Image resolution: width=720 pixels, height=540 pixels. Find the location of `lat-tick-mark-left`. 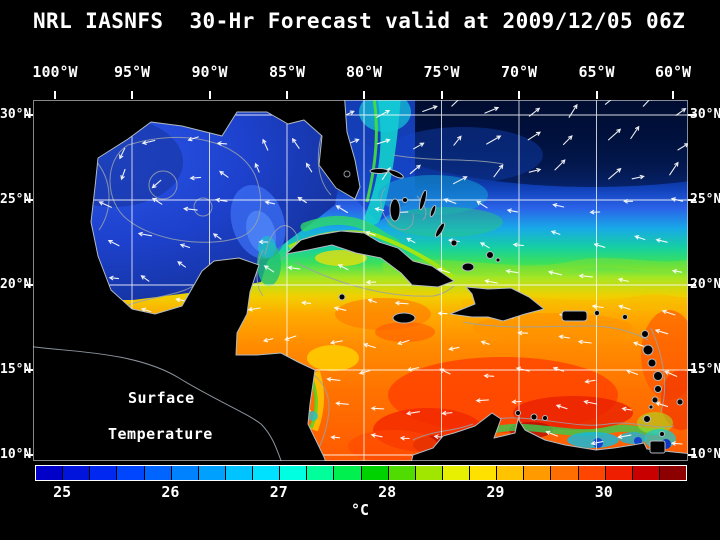

lat-tick-mark-left is located at coordinates (29, 455).